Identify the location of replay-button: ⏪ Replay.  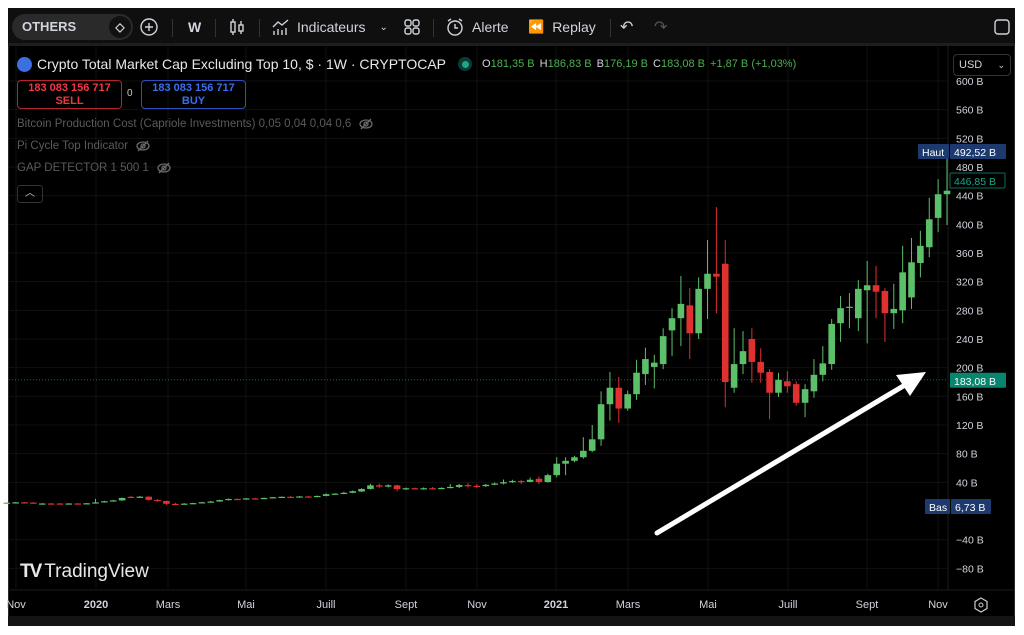
(562, 27).